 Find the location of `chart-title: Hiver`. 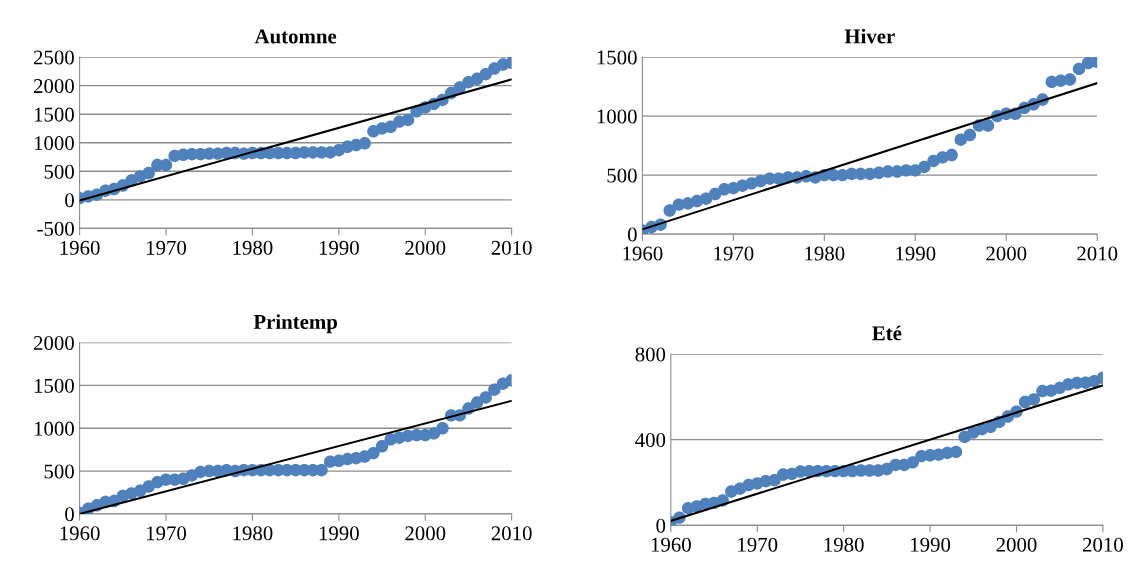

chart-title: Hiver is located at coordinates (869, 36).